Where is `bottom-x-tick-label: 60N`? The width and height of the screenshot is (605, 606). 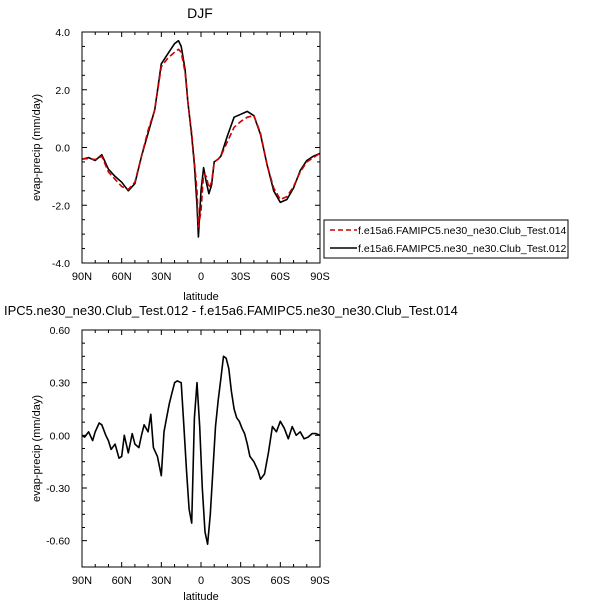 bottom-x-tick-label: 60N is located at coordinates (122, 581).